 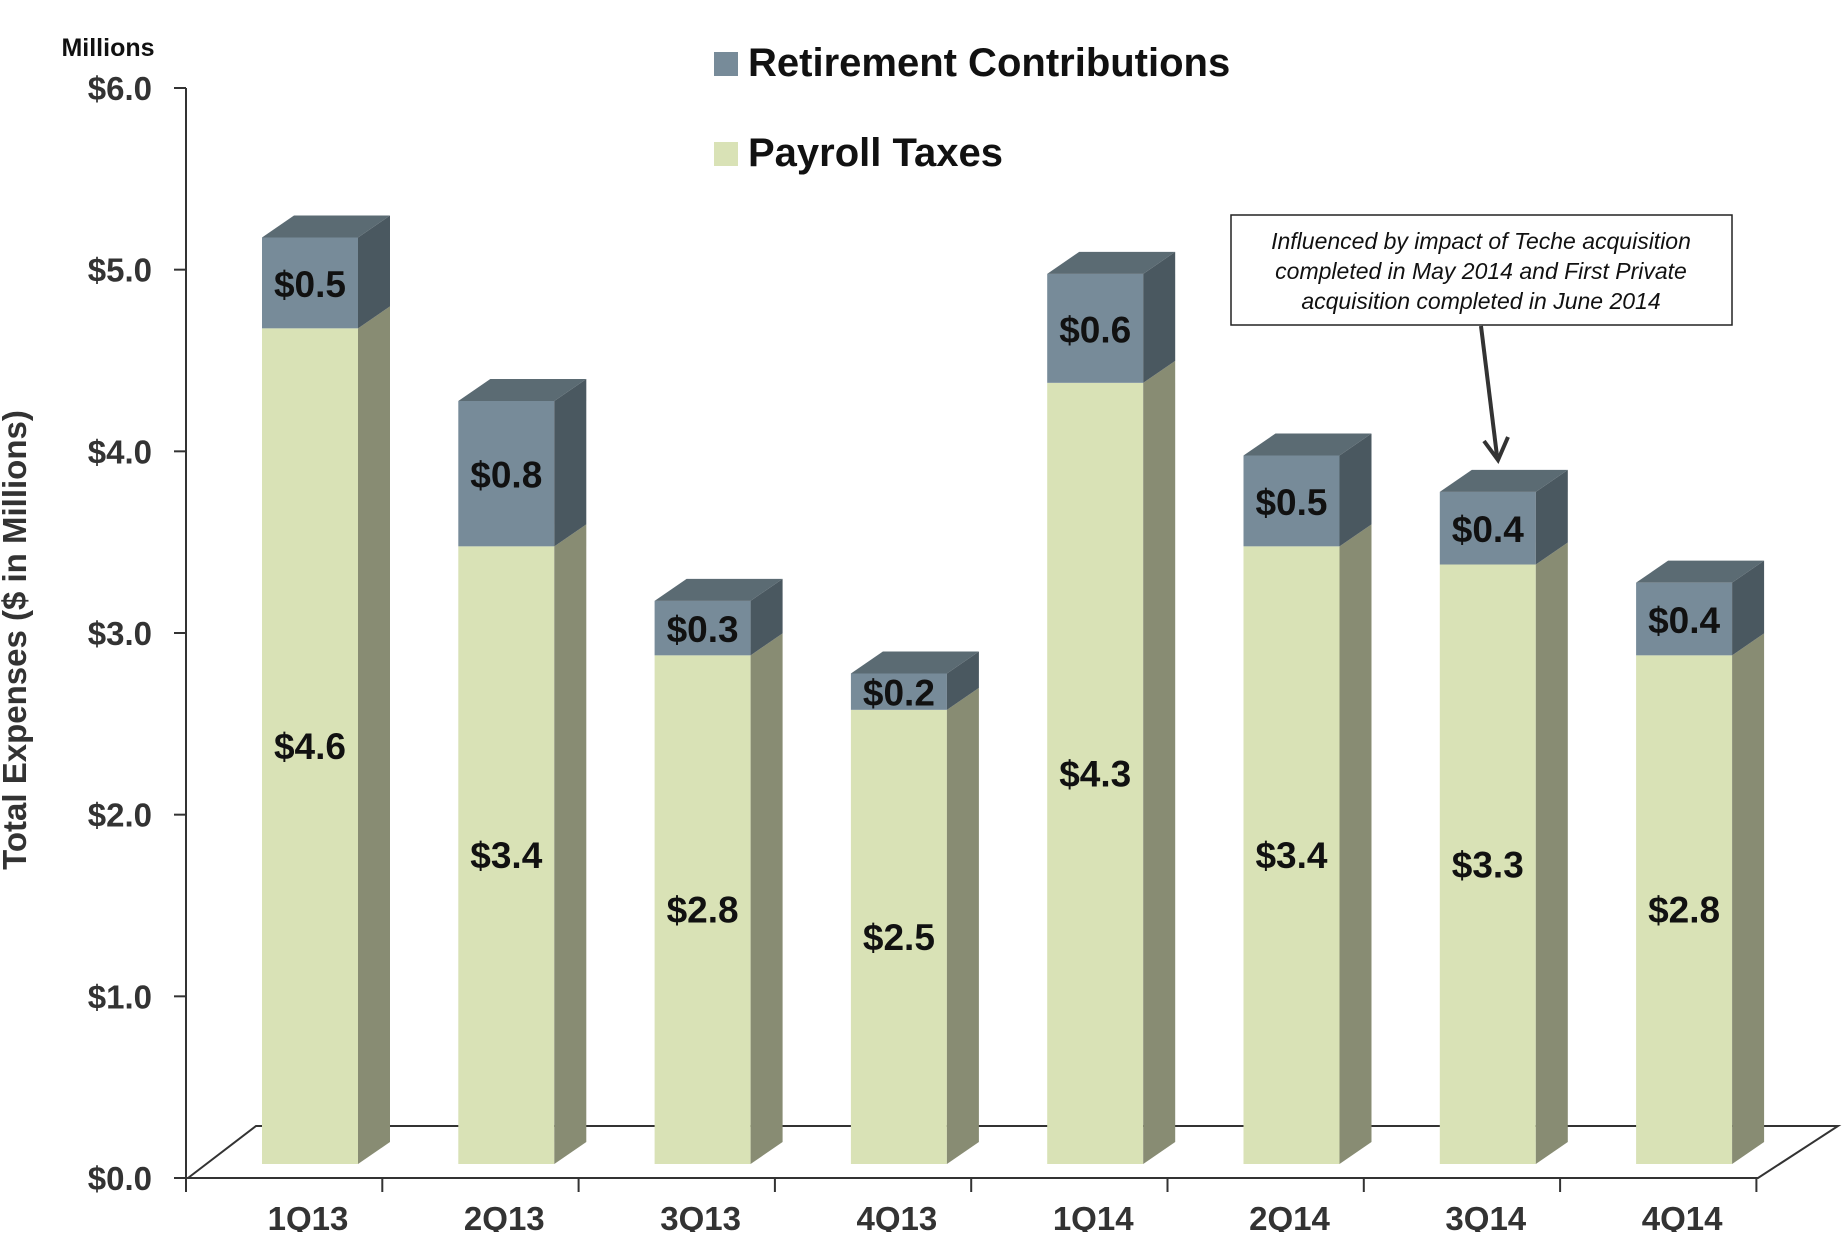 What do you see at coordinates (120, 451) in the screenshot?
I see `y-tick-label: $4.0` at bounding box center [120, 451].